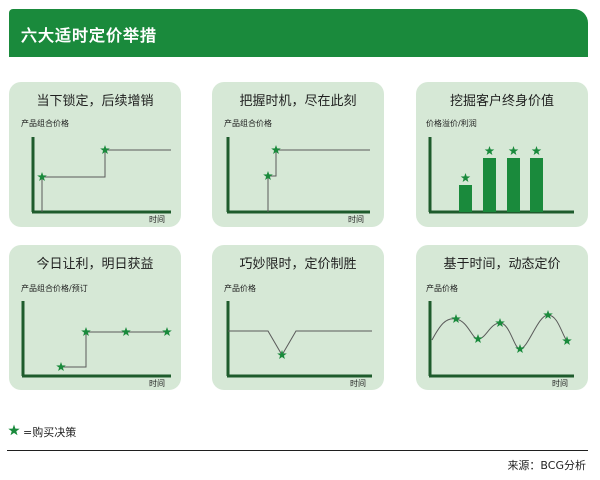 The height and width of the screenshot is (480, 600). Describe the element at coordinates (298, 101) in the screenshot. I see `panel-title: 把握时机，尽在此刻` at that location.